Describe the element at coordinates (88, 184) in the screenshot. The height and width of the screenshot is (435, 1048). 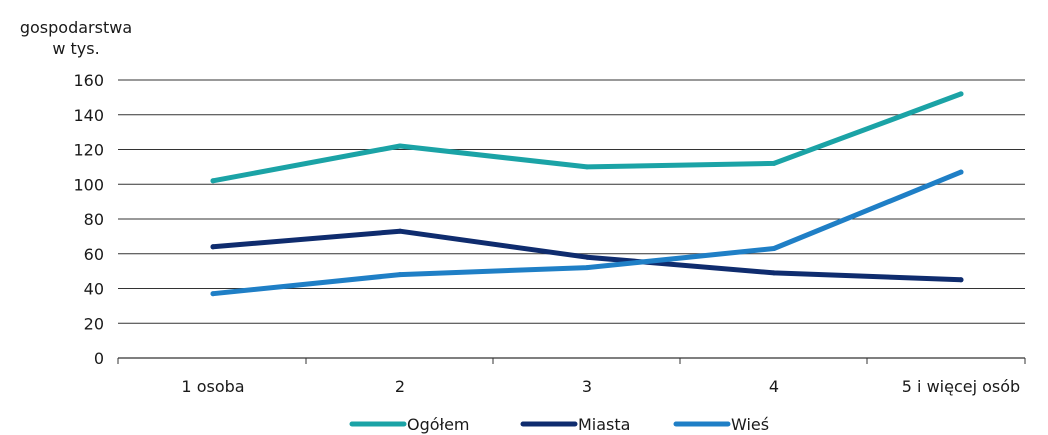
I see `y-tick-label: 100` at that location.